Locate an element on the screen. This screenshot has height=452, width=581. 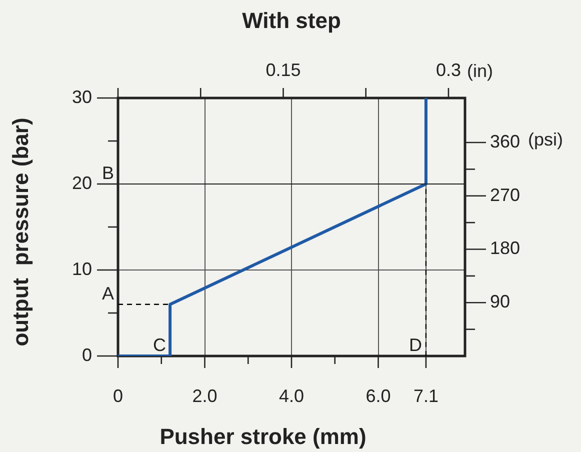
x2-tick-label: 0.15 is located at coordinates (283, 70).